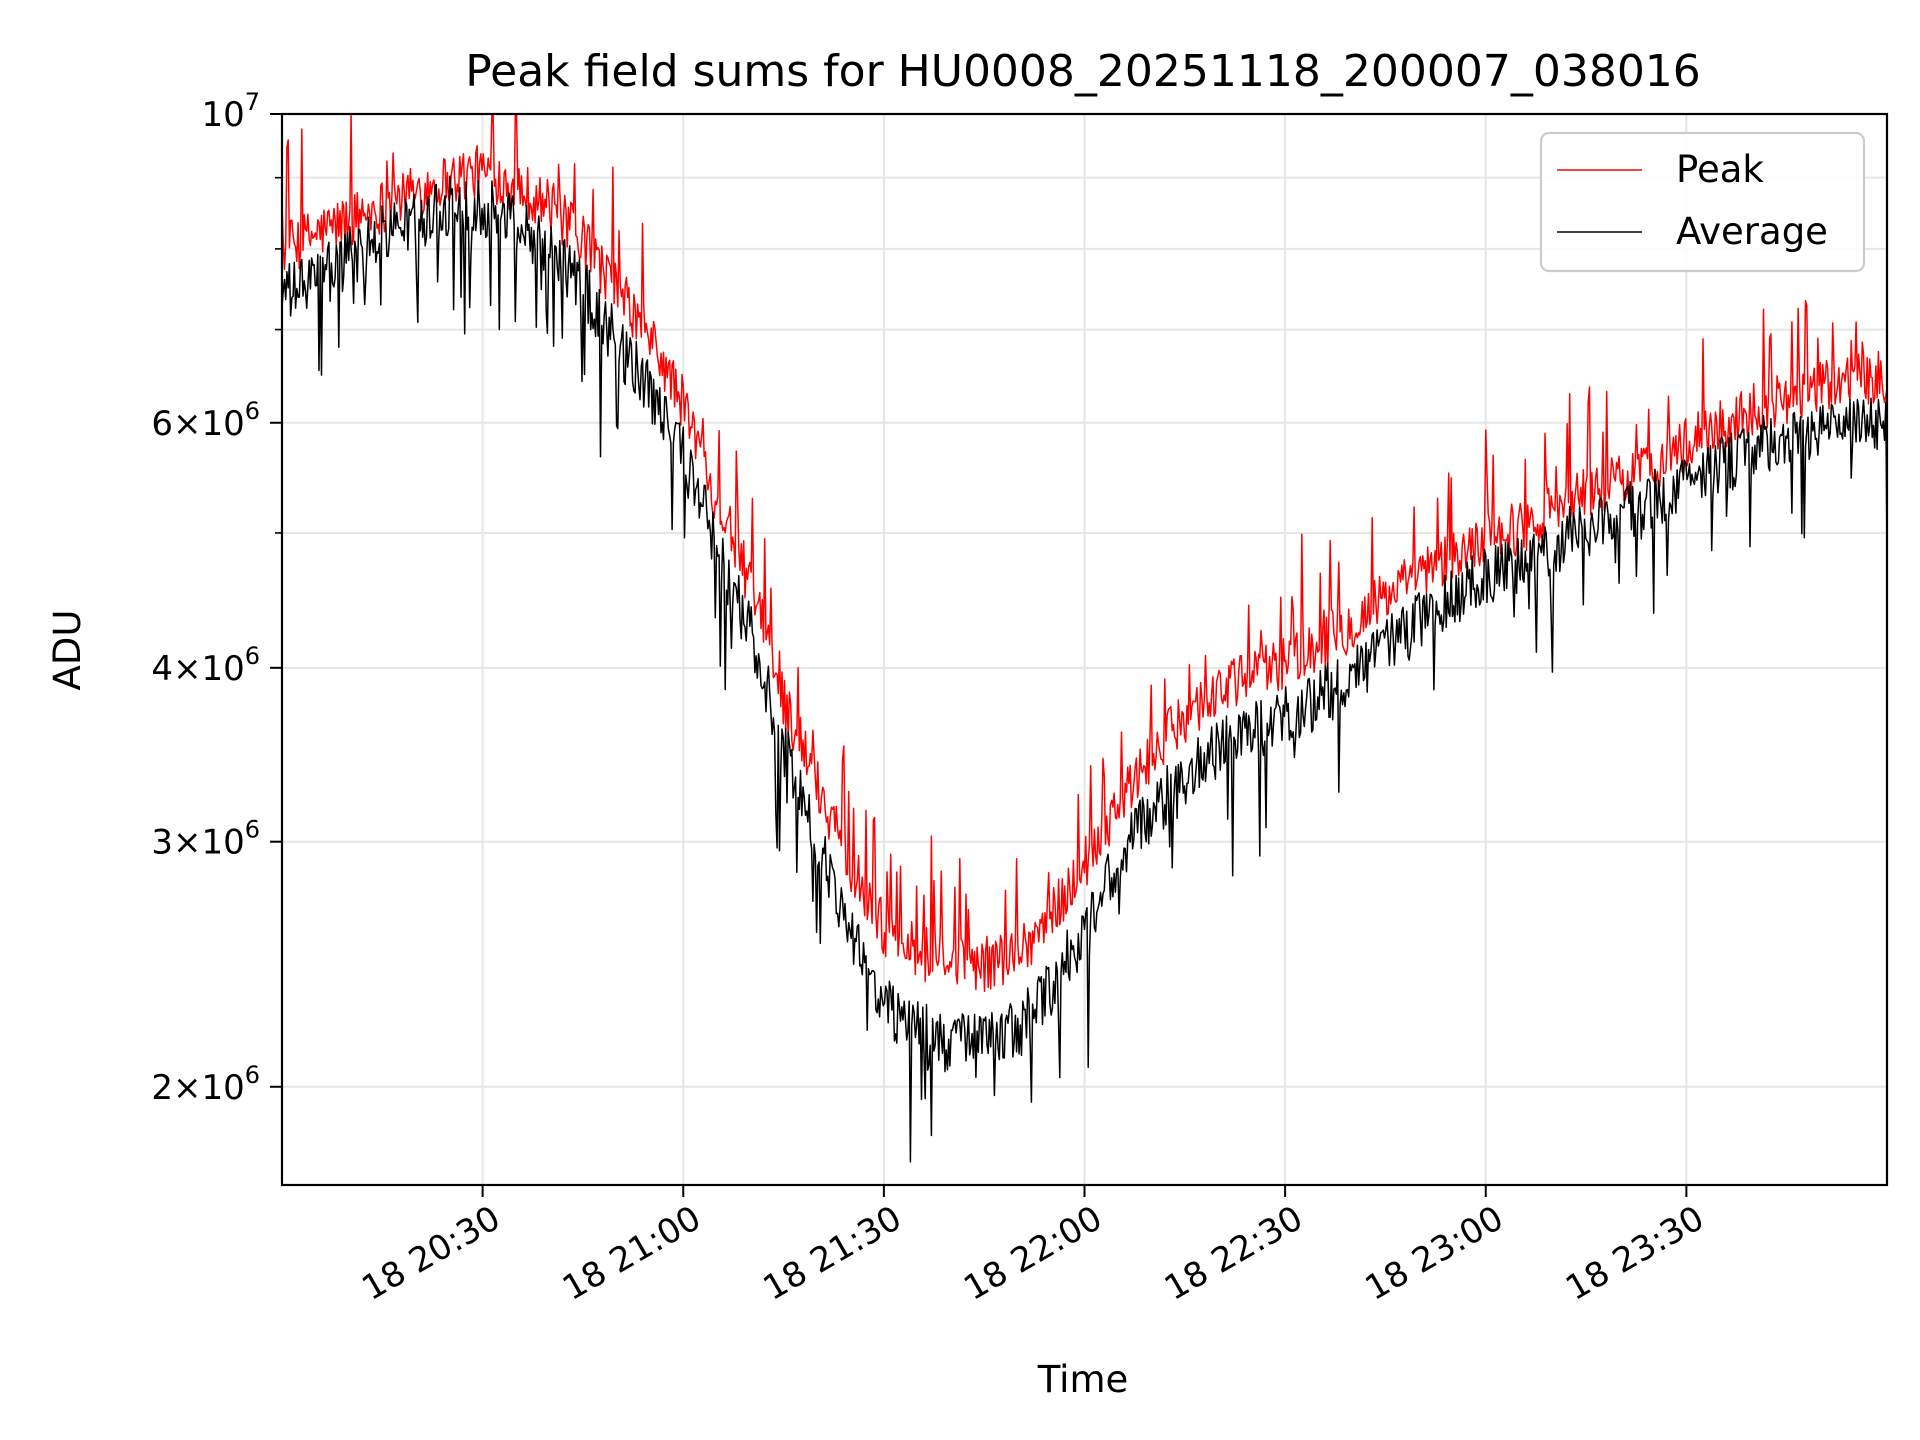 The image size is (1920, 1440). I want to click on y-tick-label: 6×106, so click(205, 420).